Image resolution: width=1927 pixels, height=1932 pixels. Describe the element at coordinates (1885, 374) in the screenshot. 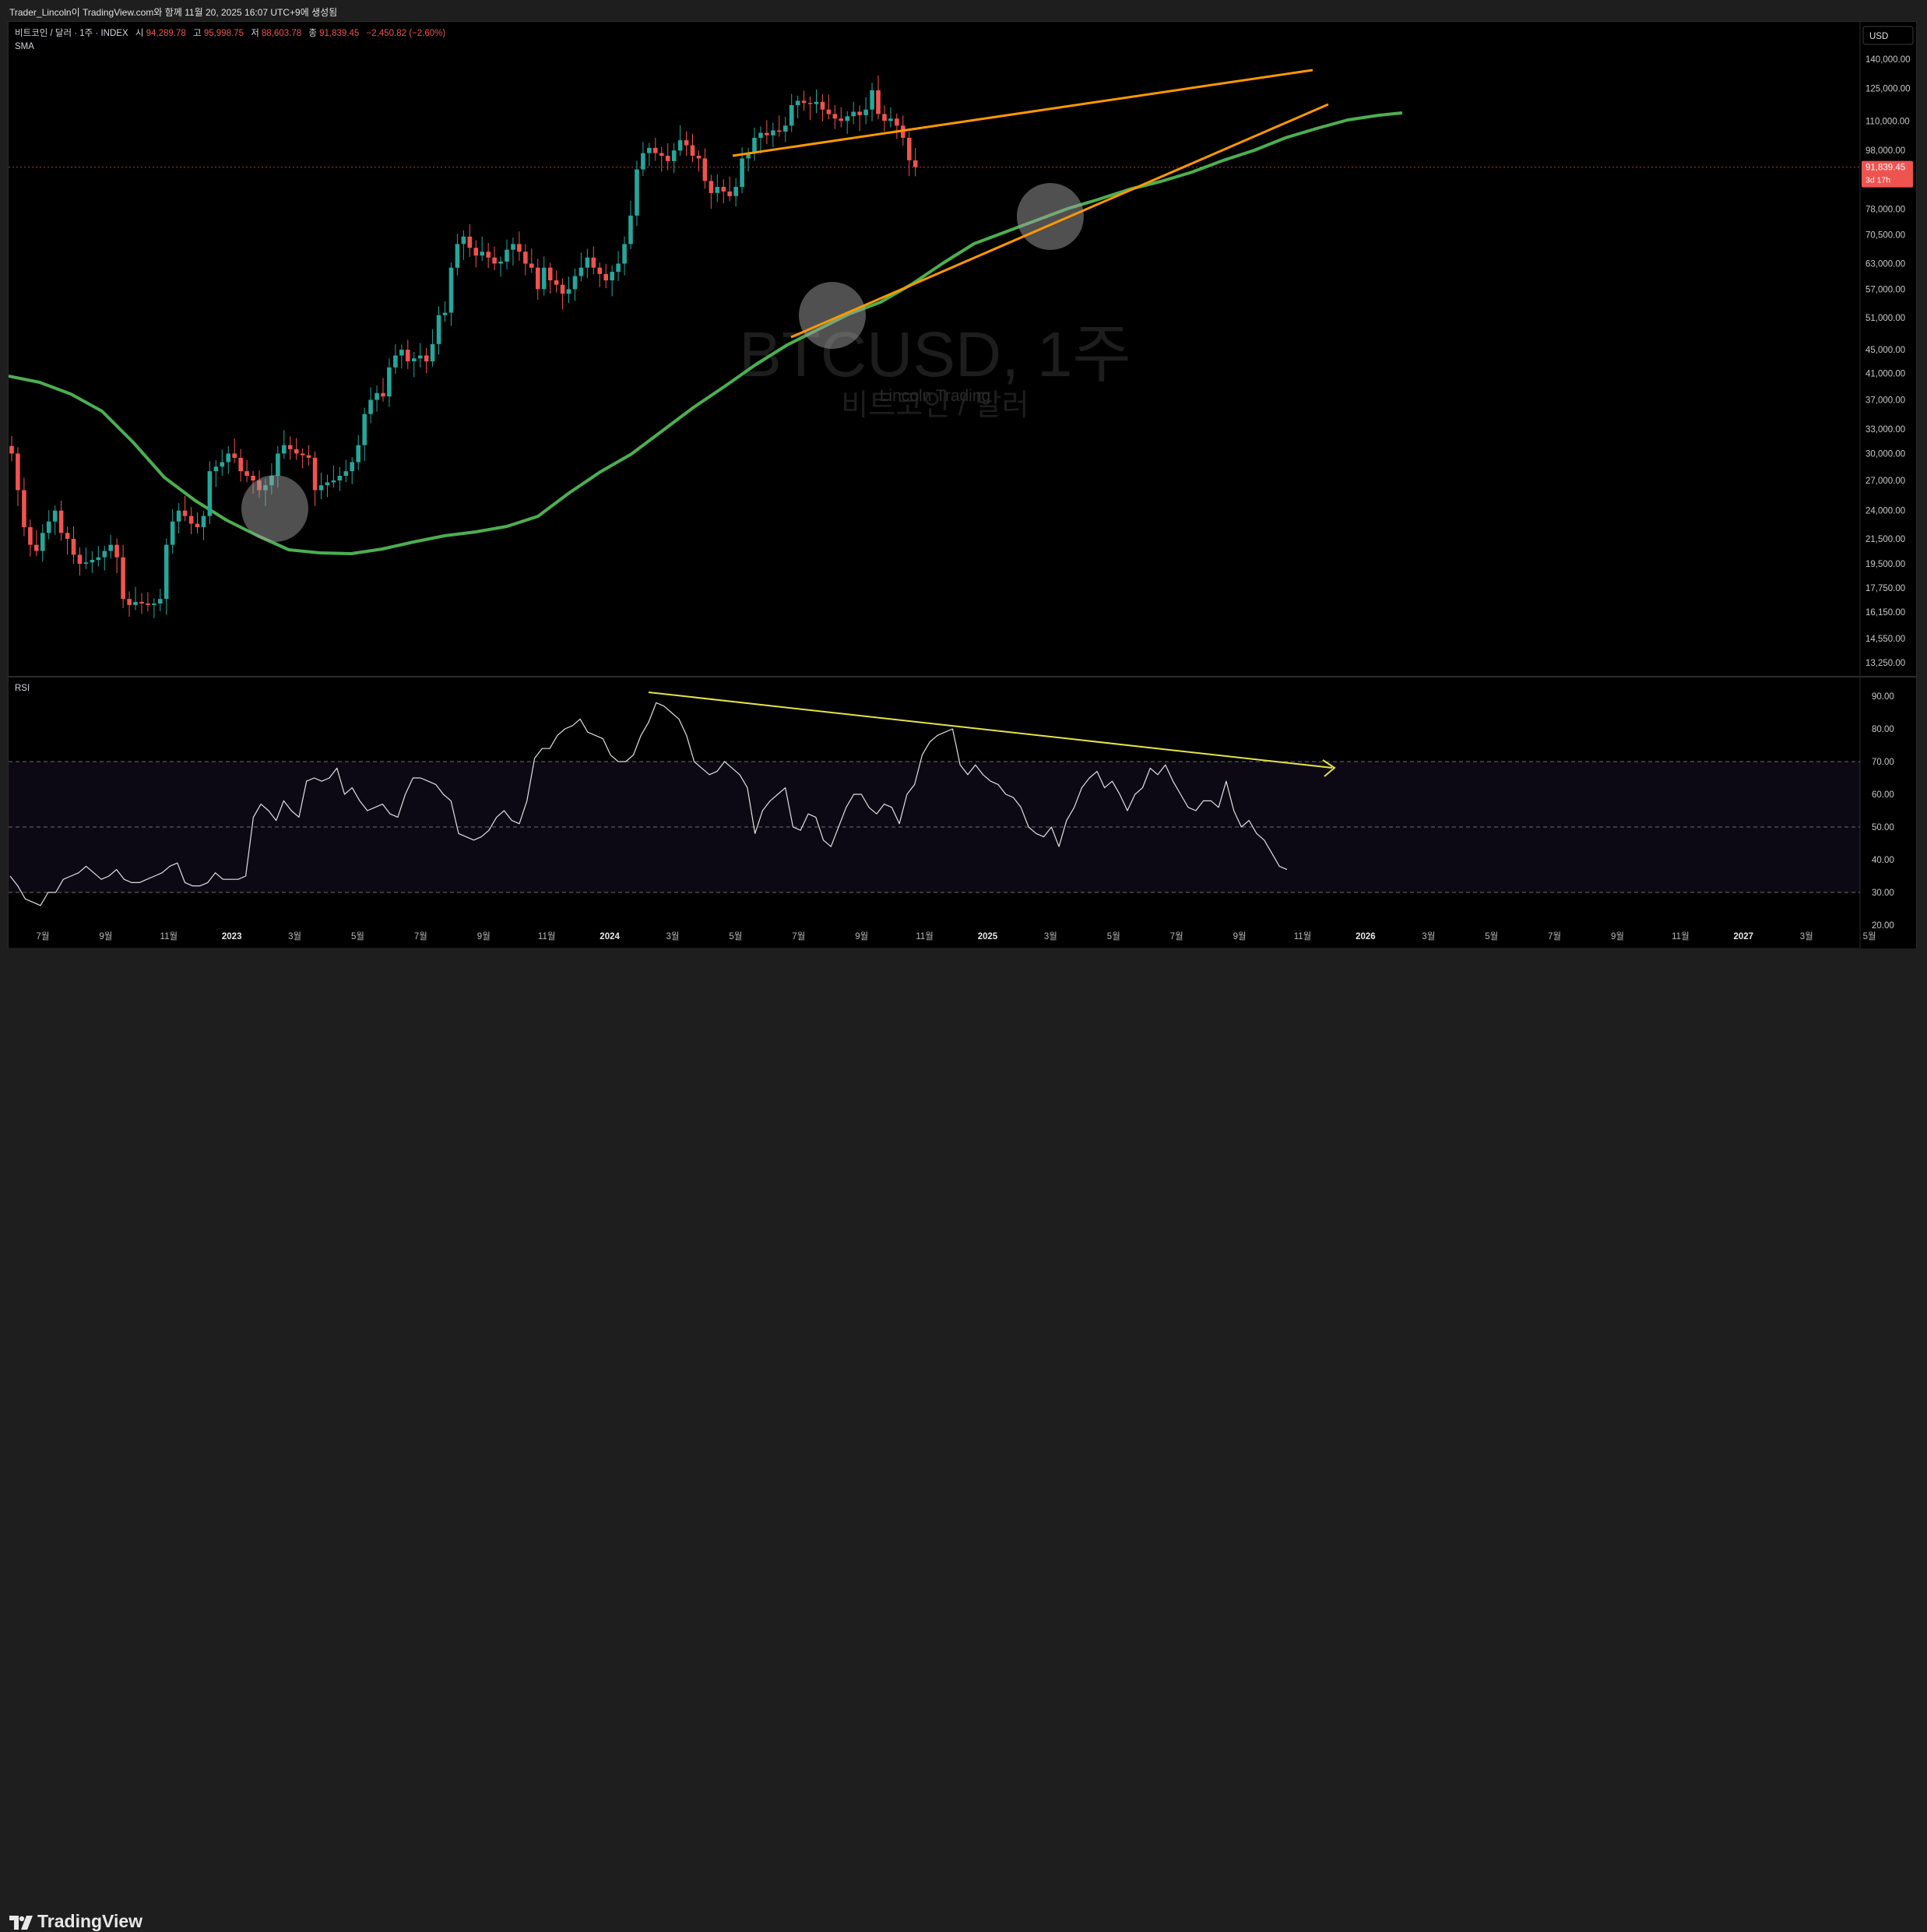

I see `price-tick-label: 41,000.00` at that location.